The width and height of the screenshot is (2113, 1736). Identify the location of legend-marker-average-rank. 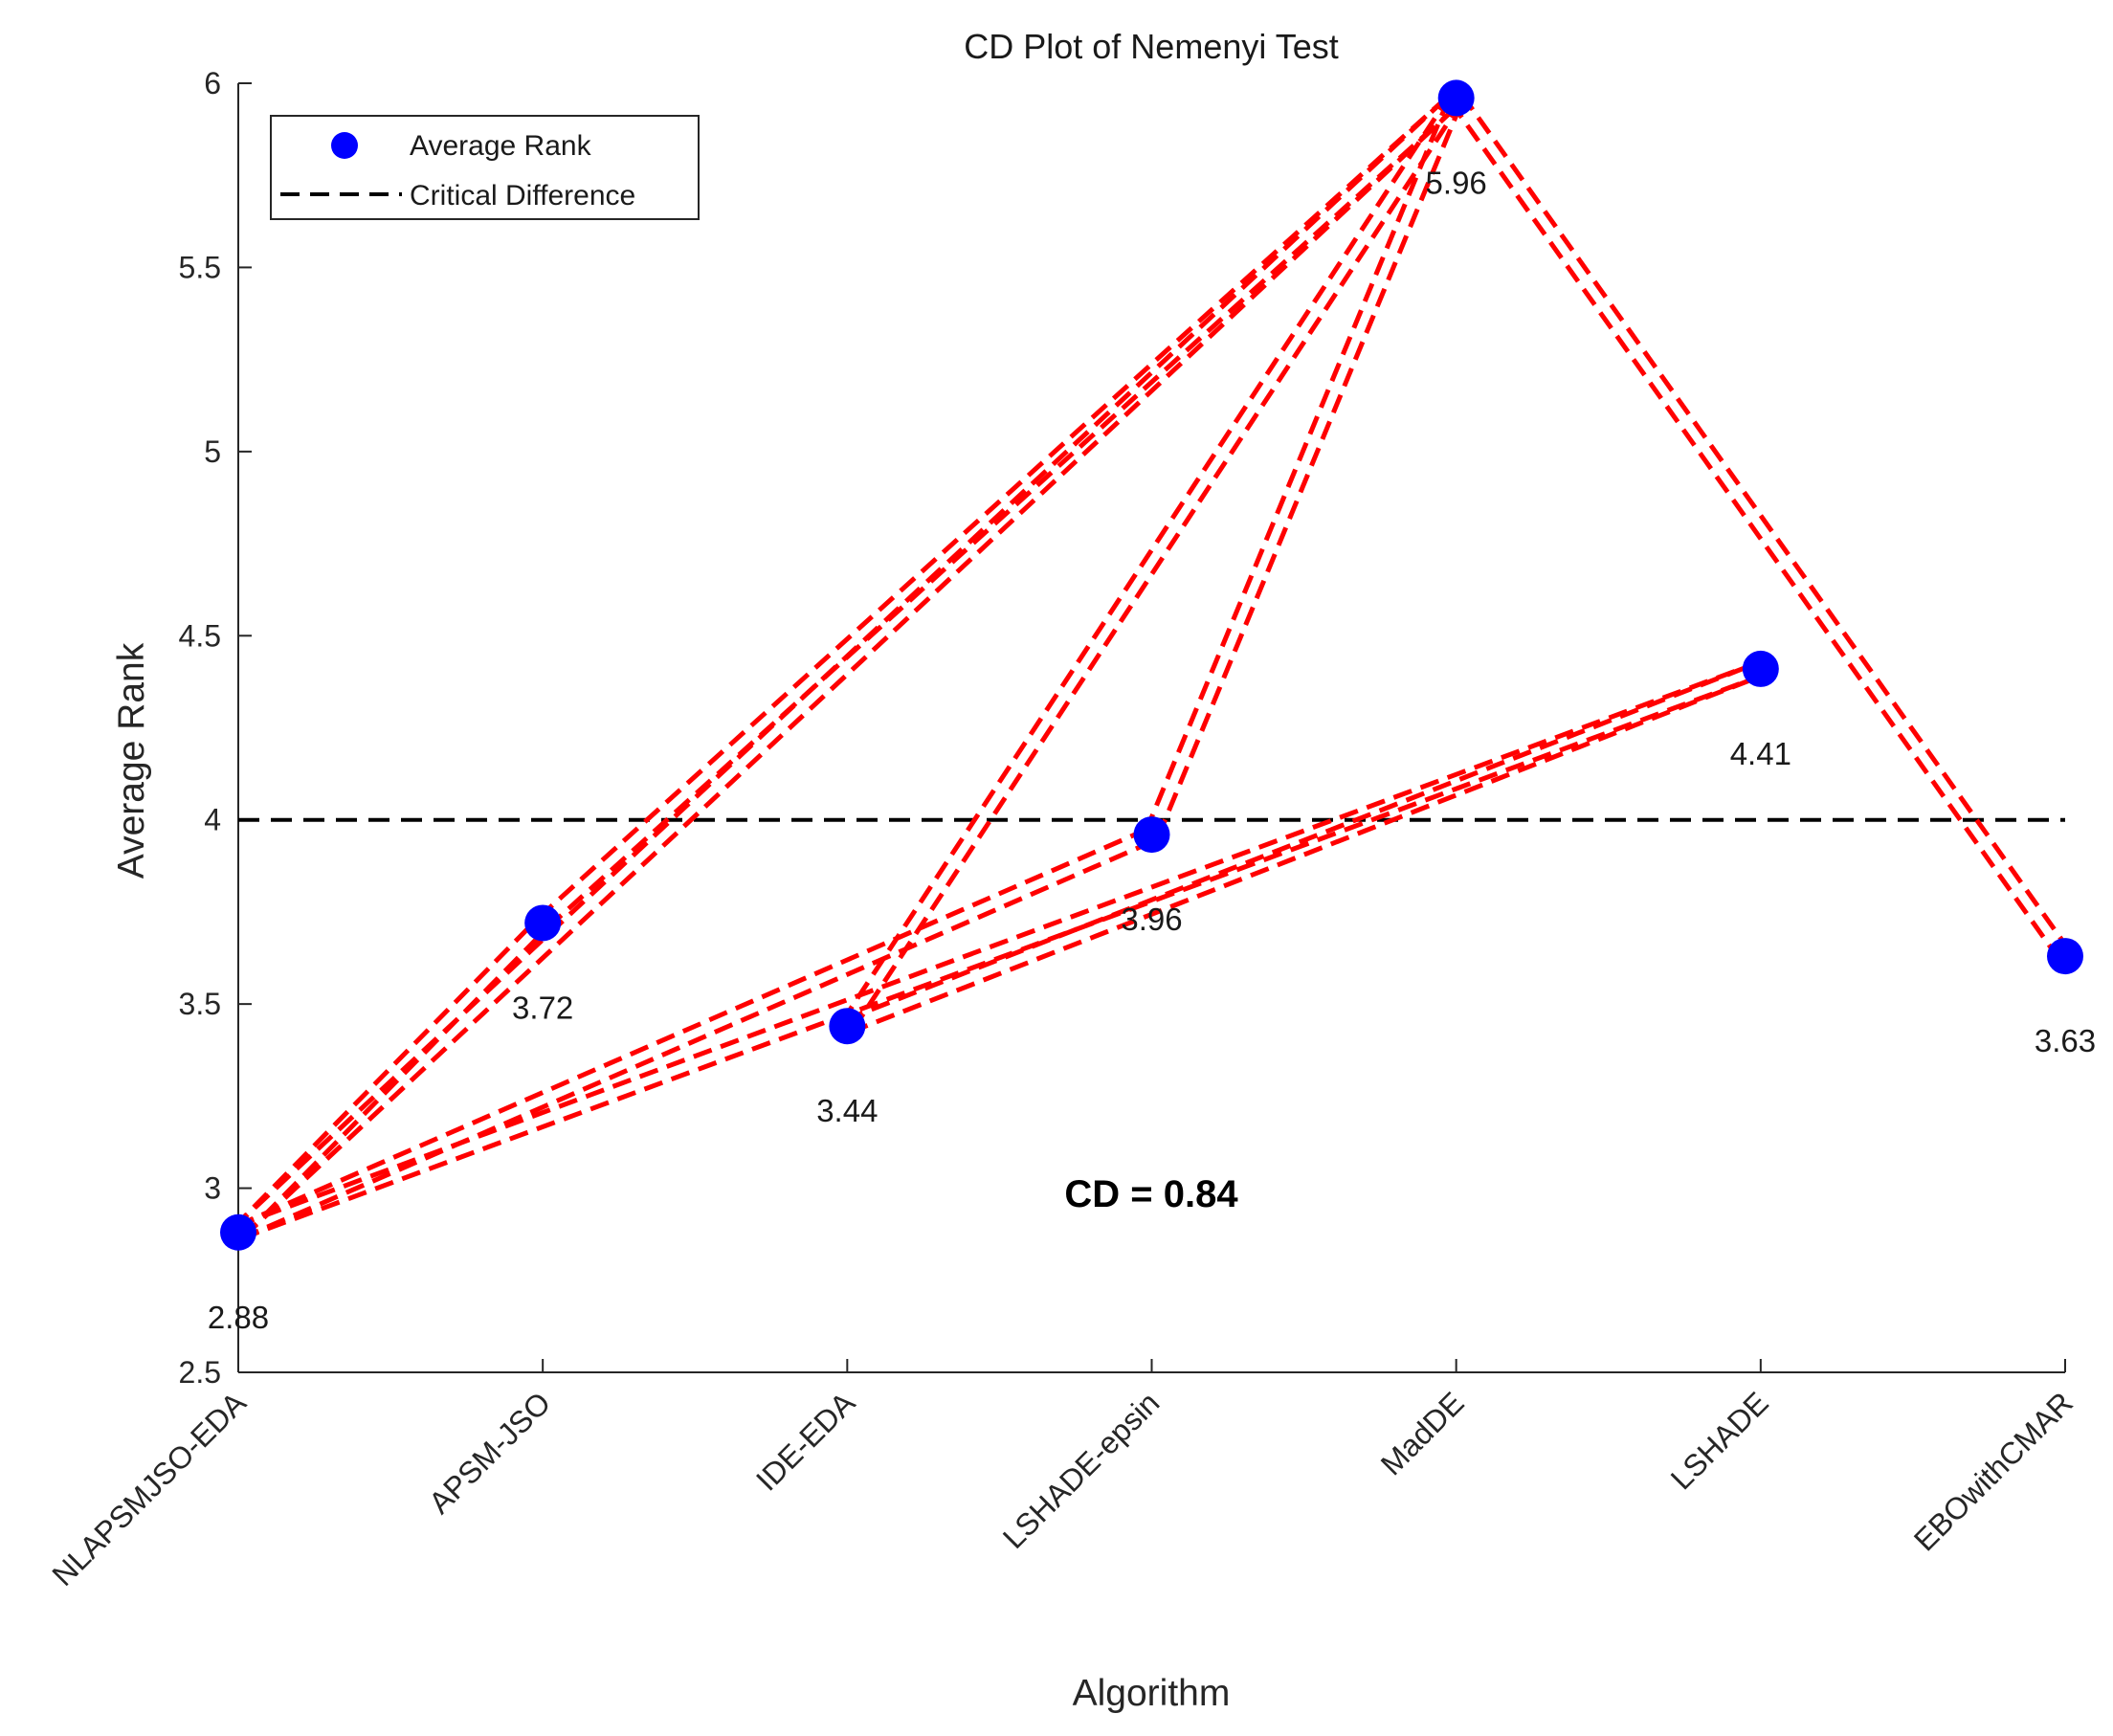
(345, 145).